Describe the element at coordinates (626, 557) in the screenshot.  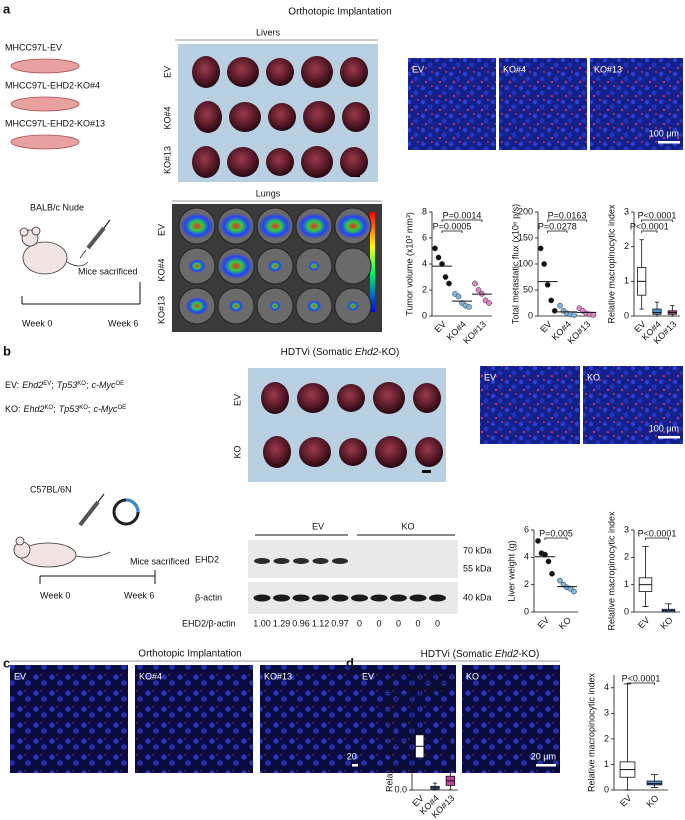
I see `y-tick-label: 2` at that location.